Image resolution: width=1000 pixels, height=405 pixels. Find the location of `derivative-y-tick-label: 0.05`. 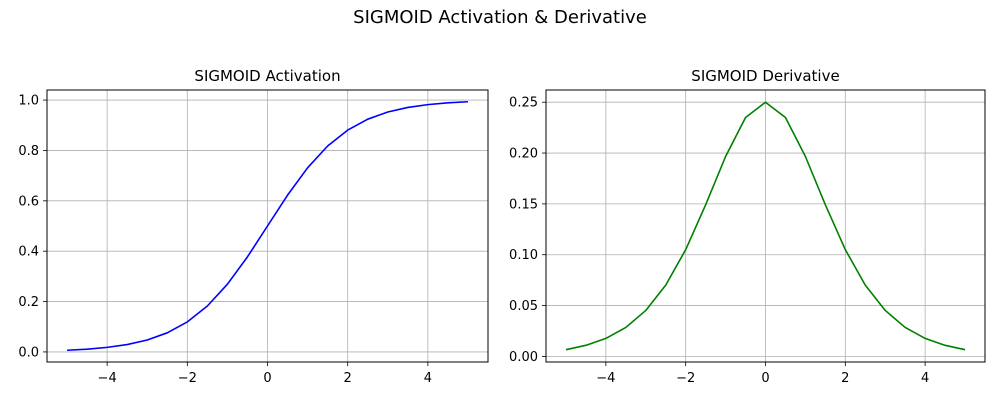

derivative-y-tick-label: 0.05 is located at coordinates (523, 306).